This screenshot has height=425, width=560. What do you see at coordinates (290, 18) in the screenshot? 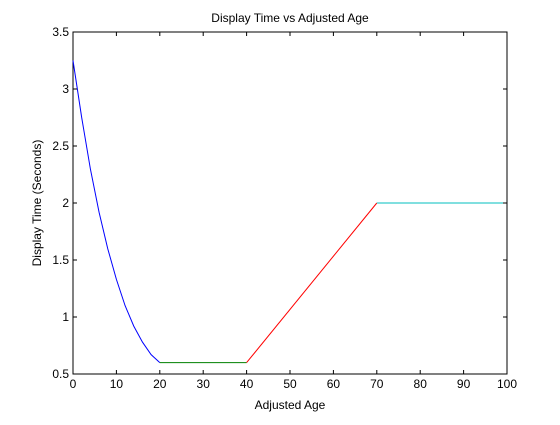
I see `chart-title: Display Time vs Adjusted Age` at bounding box center [290, 18].